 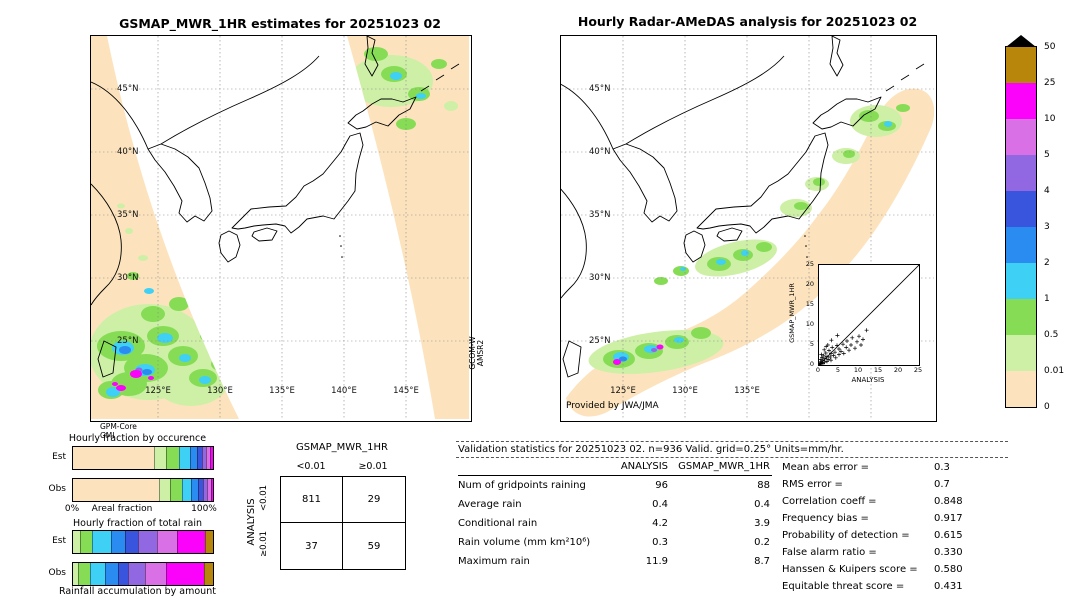 I want to click on rain-rate-colorbar: 50 25 10 5 4 3 2 1 0.5 0.01 0, so click(x=1042, y=225).